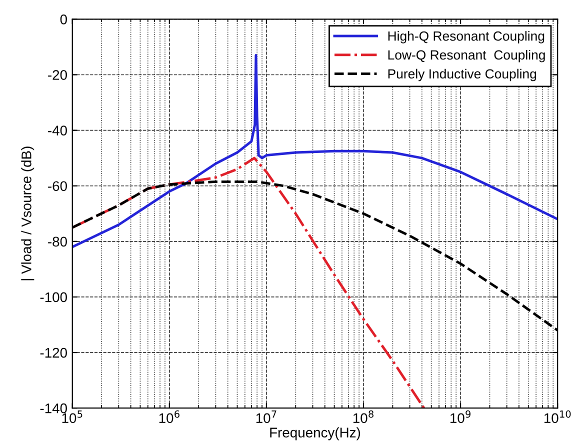 This screenshot has height=446, width=579. I want to click on legend-label: High-Q Resonant Coupling, so click(466, 37).